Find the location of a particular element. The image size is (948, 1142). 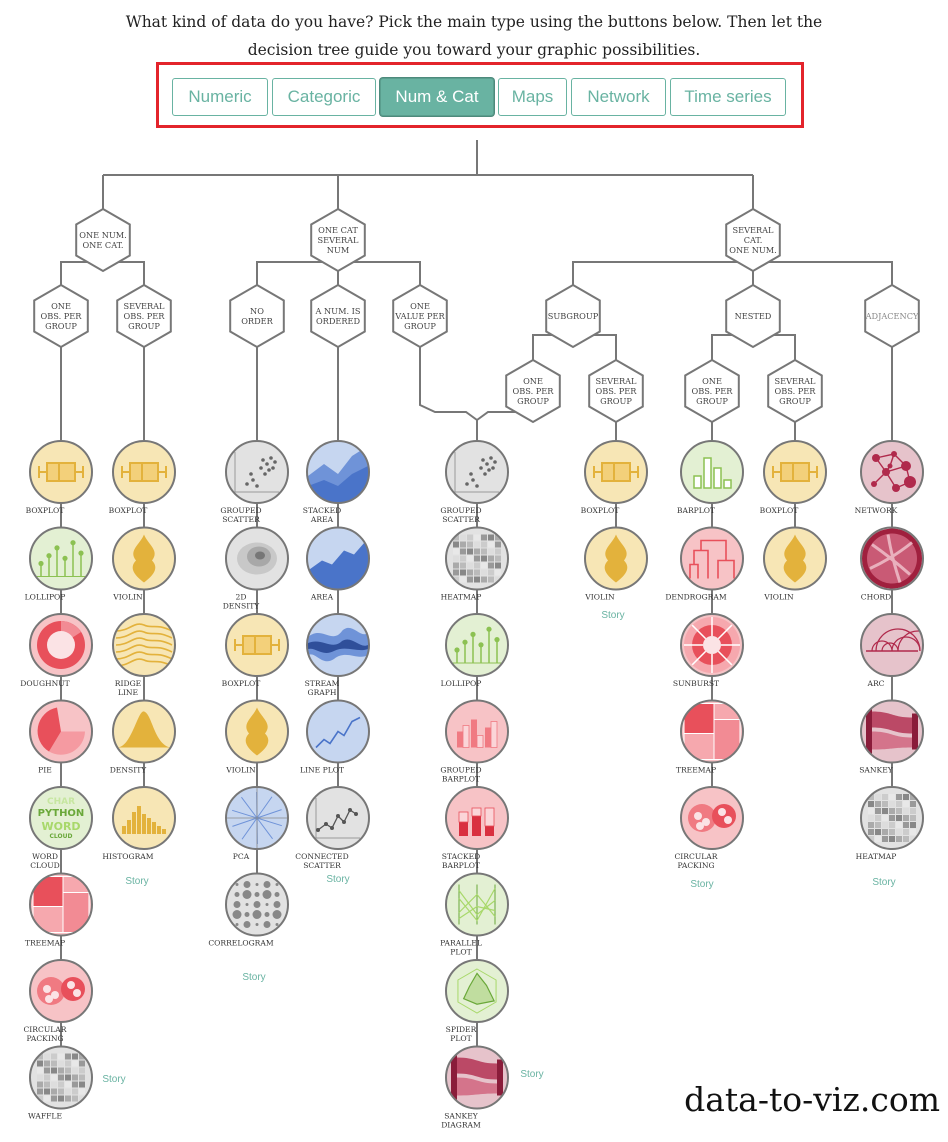

chart-option-grouped-barplot: GROUPED BARPLOT is located at coordinates (474, 741).